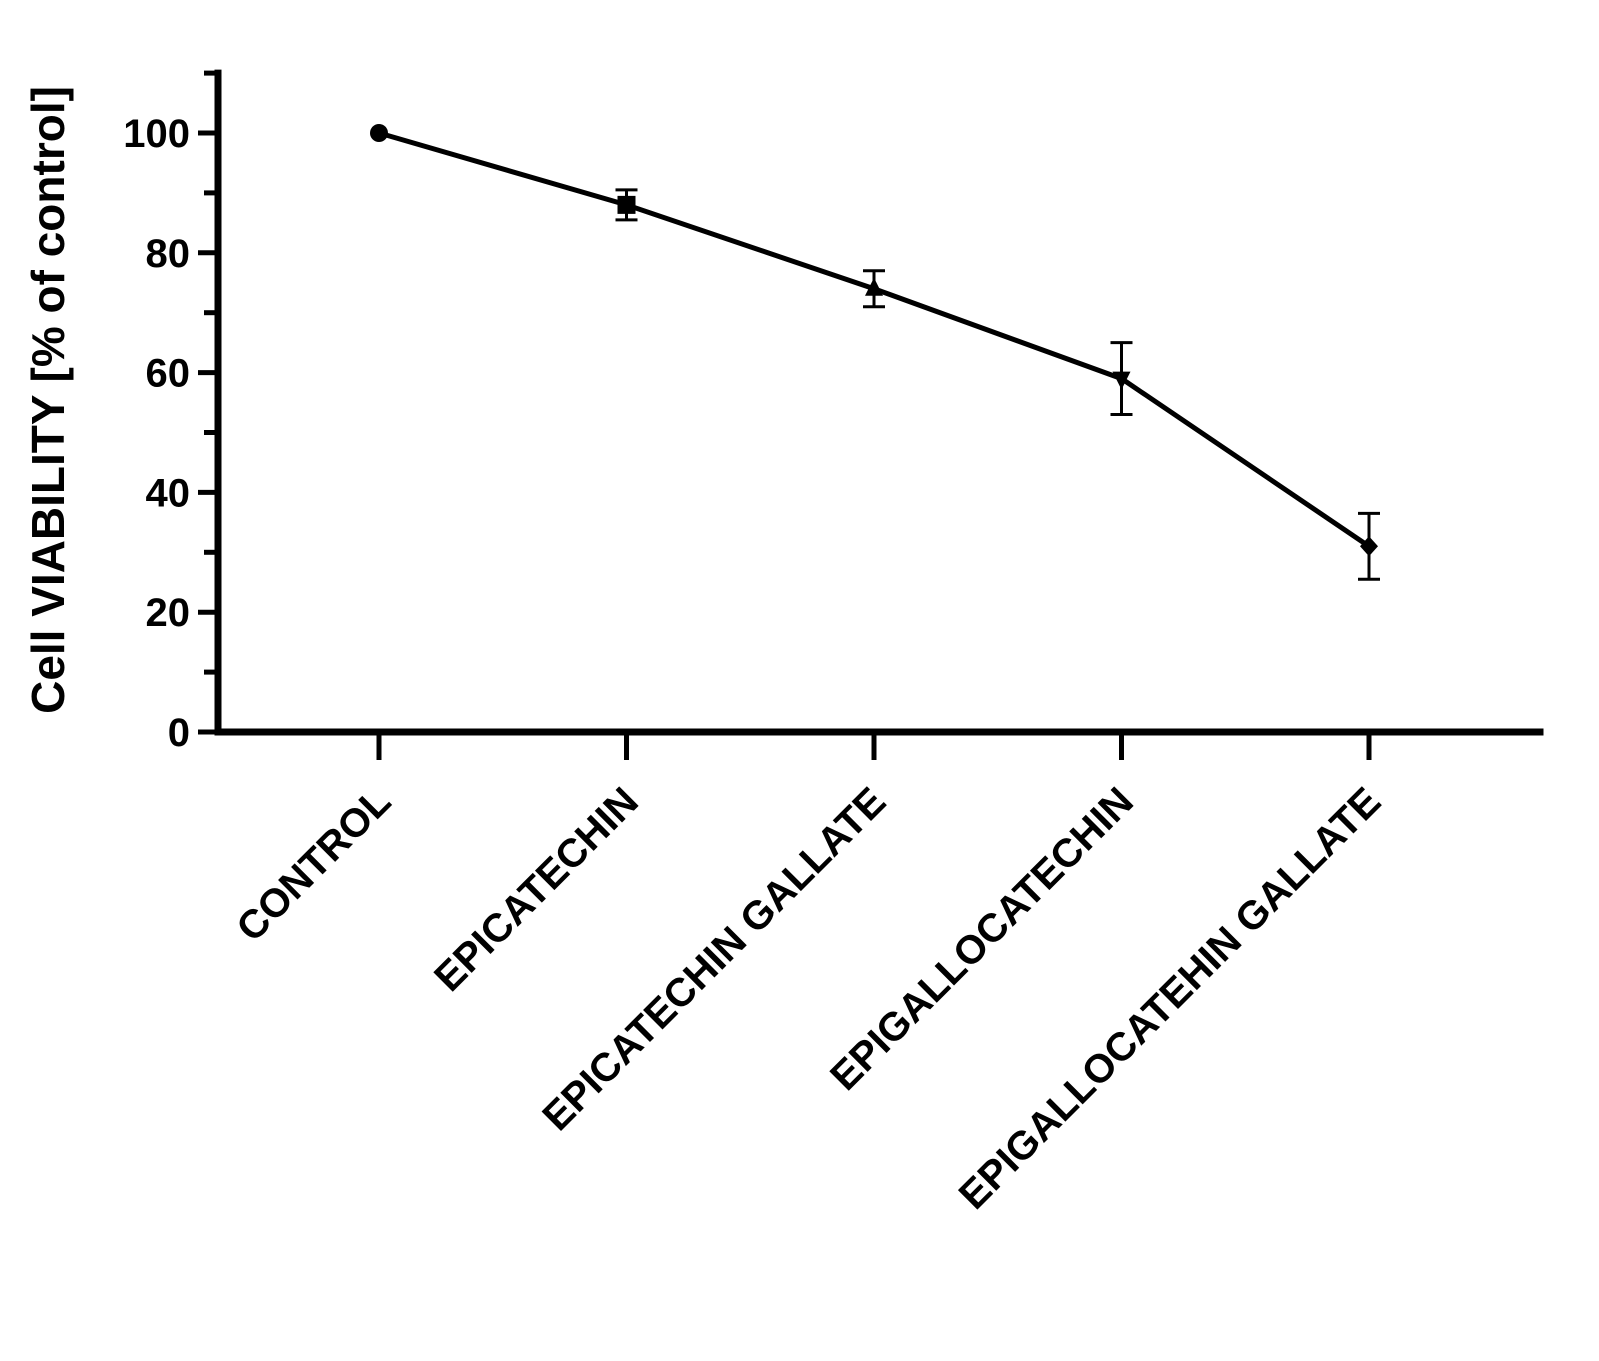 This screenshot has width=1599, height=1361. Describe the element at coordinates (536, 889) in the screenshot. I see `x-tick-label: EPICATECHIN` at that location.